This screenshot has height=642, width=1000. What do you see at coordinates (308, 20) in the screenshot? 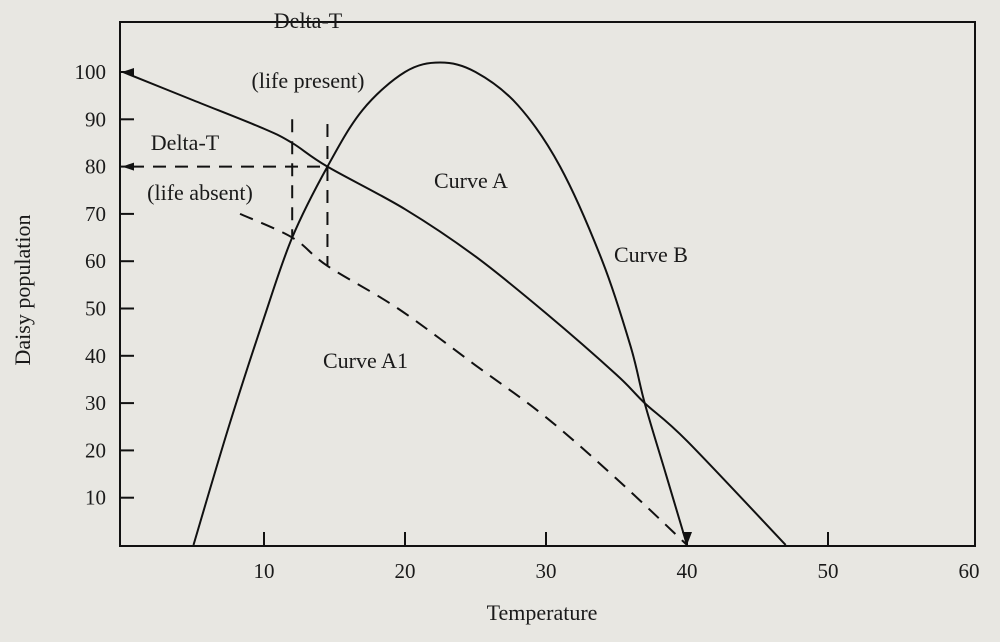
I see `delta-t-present-label: Delta-T` at bounding box center [308, 20].